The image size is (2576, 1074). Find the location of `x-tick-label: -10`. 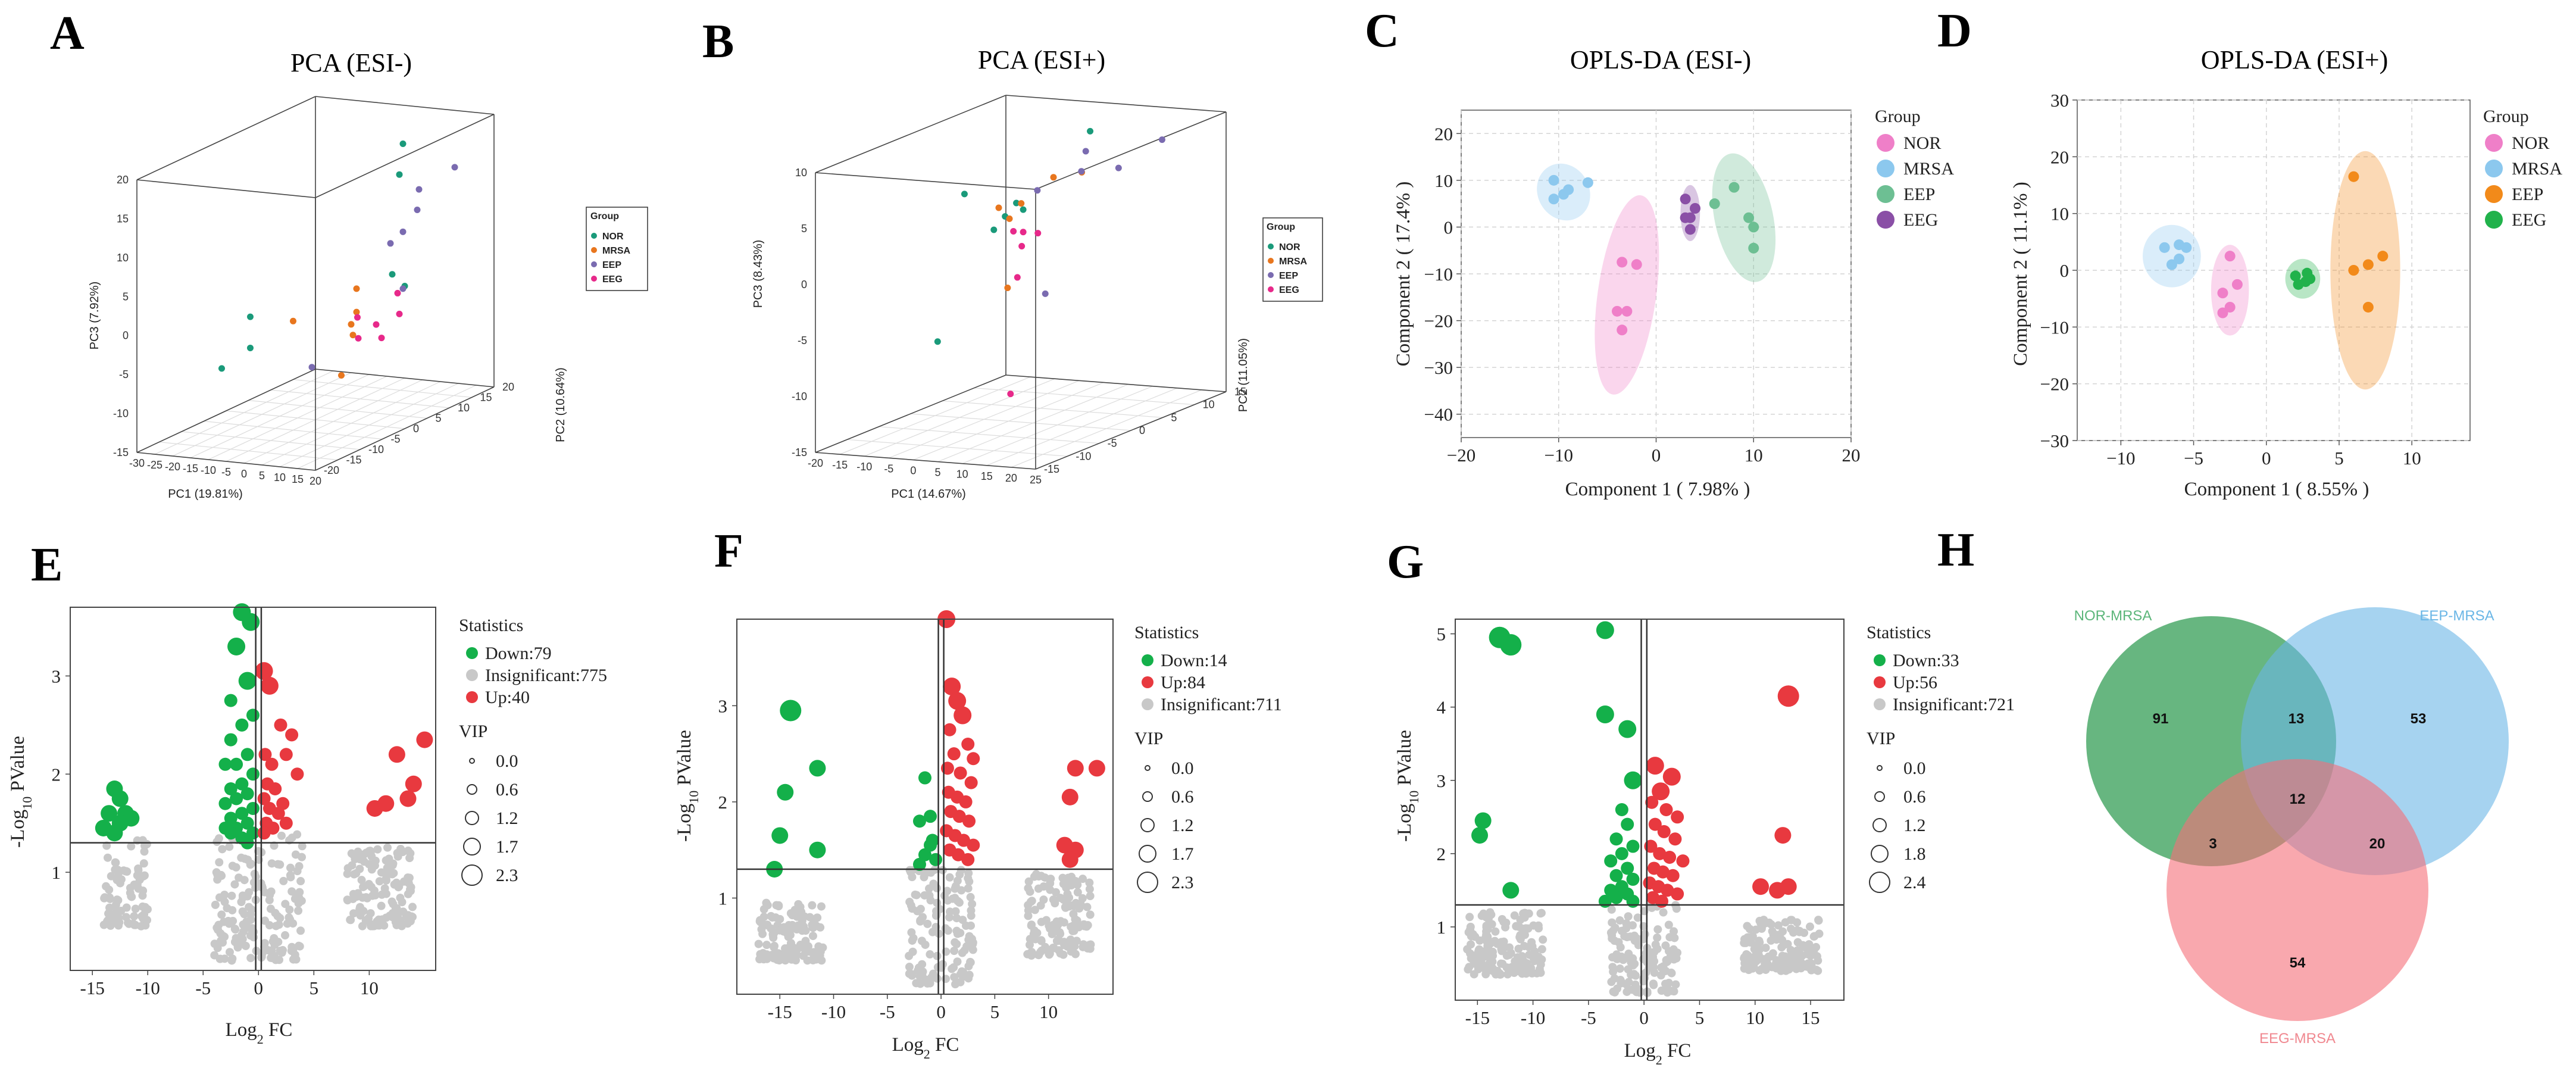

x-tick-label: -10 is located at coordinates (208, 470).